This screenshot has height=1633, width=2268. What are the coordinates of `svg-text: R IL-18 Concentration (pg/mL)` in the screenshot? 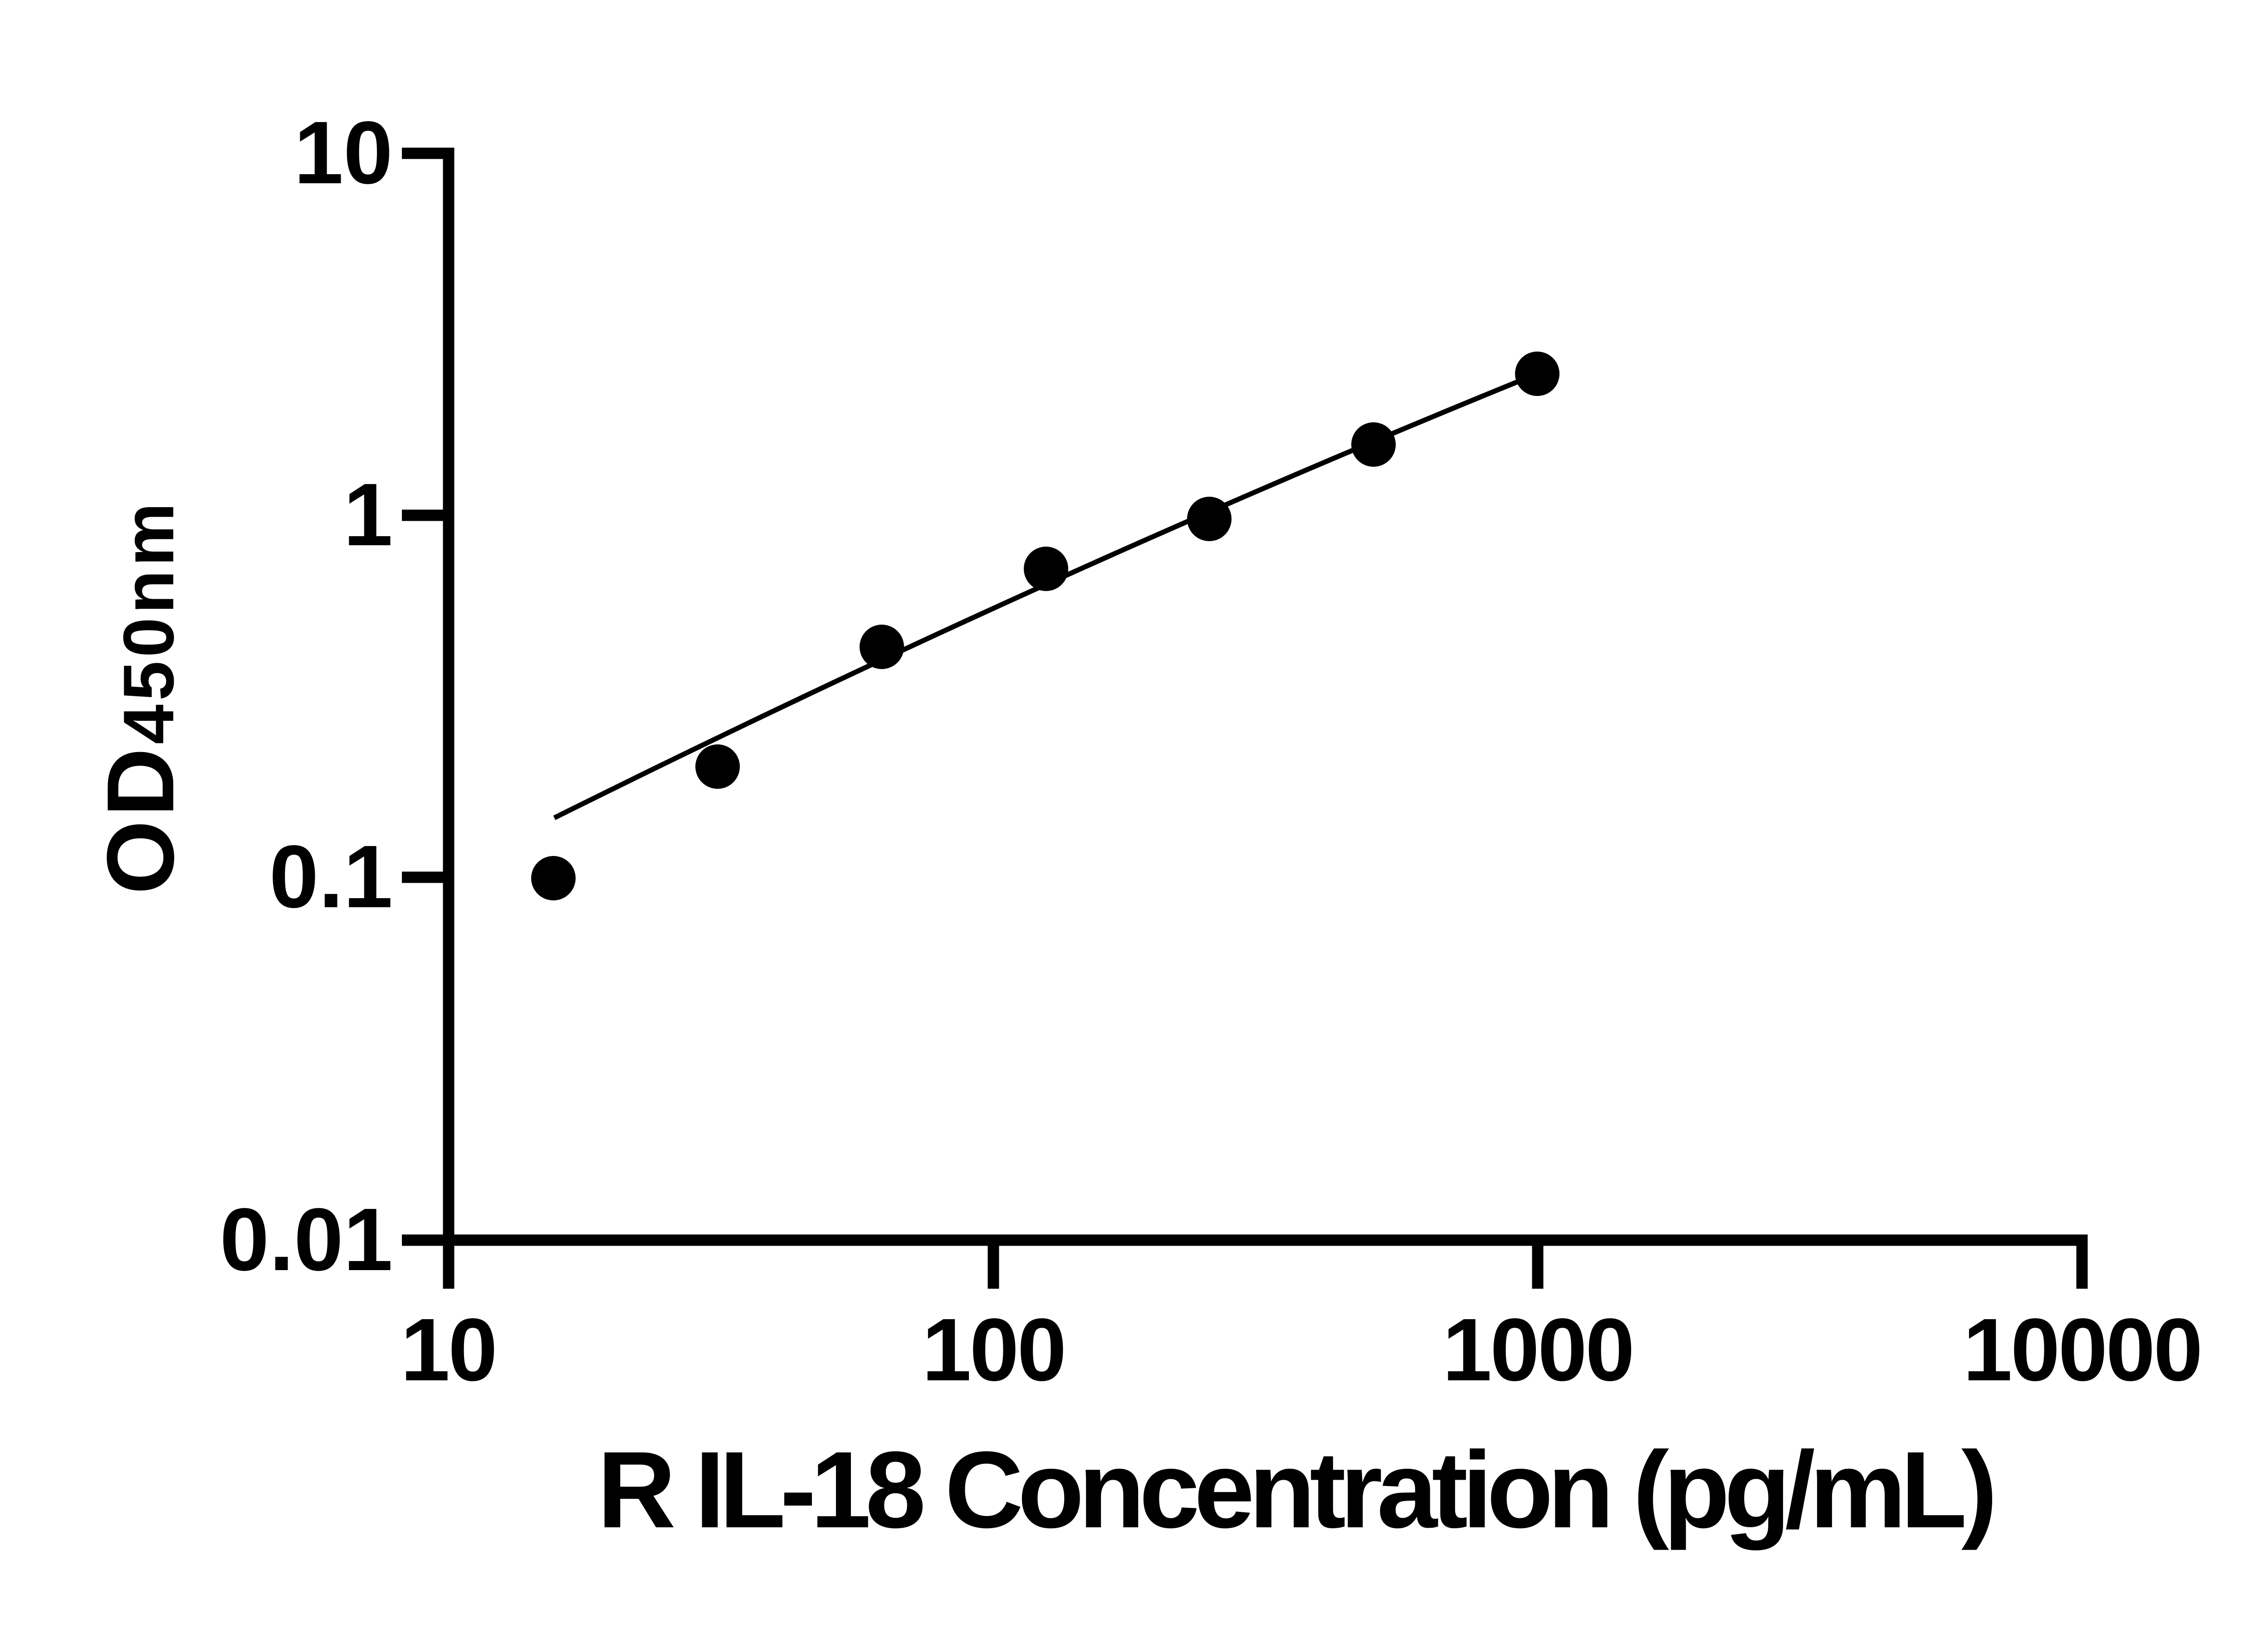 It's located at (1294, 1489).